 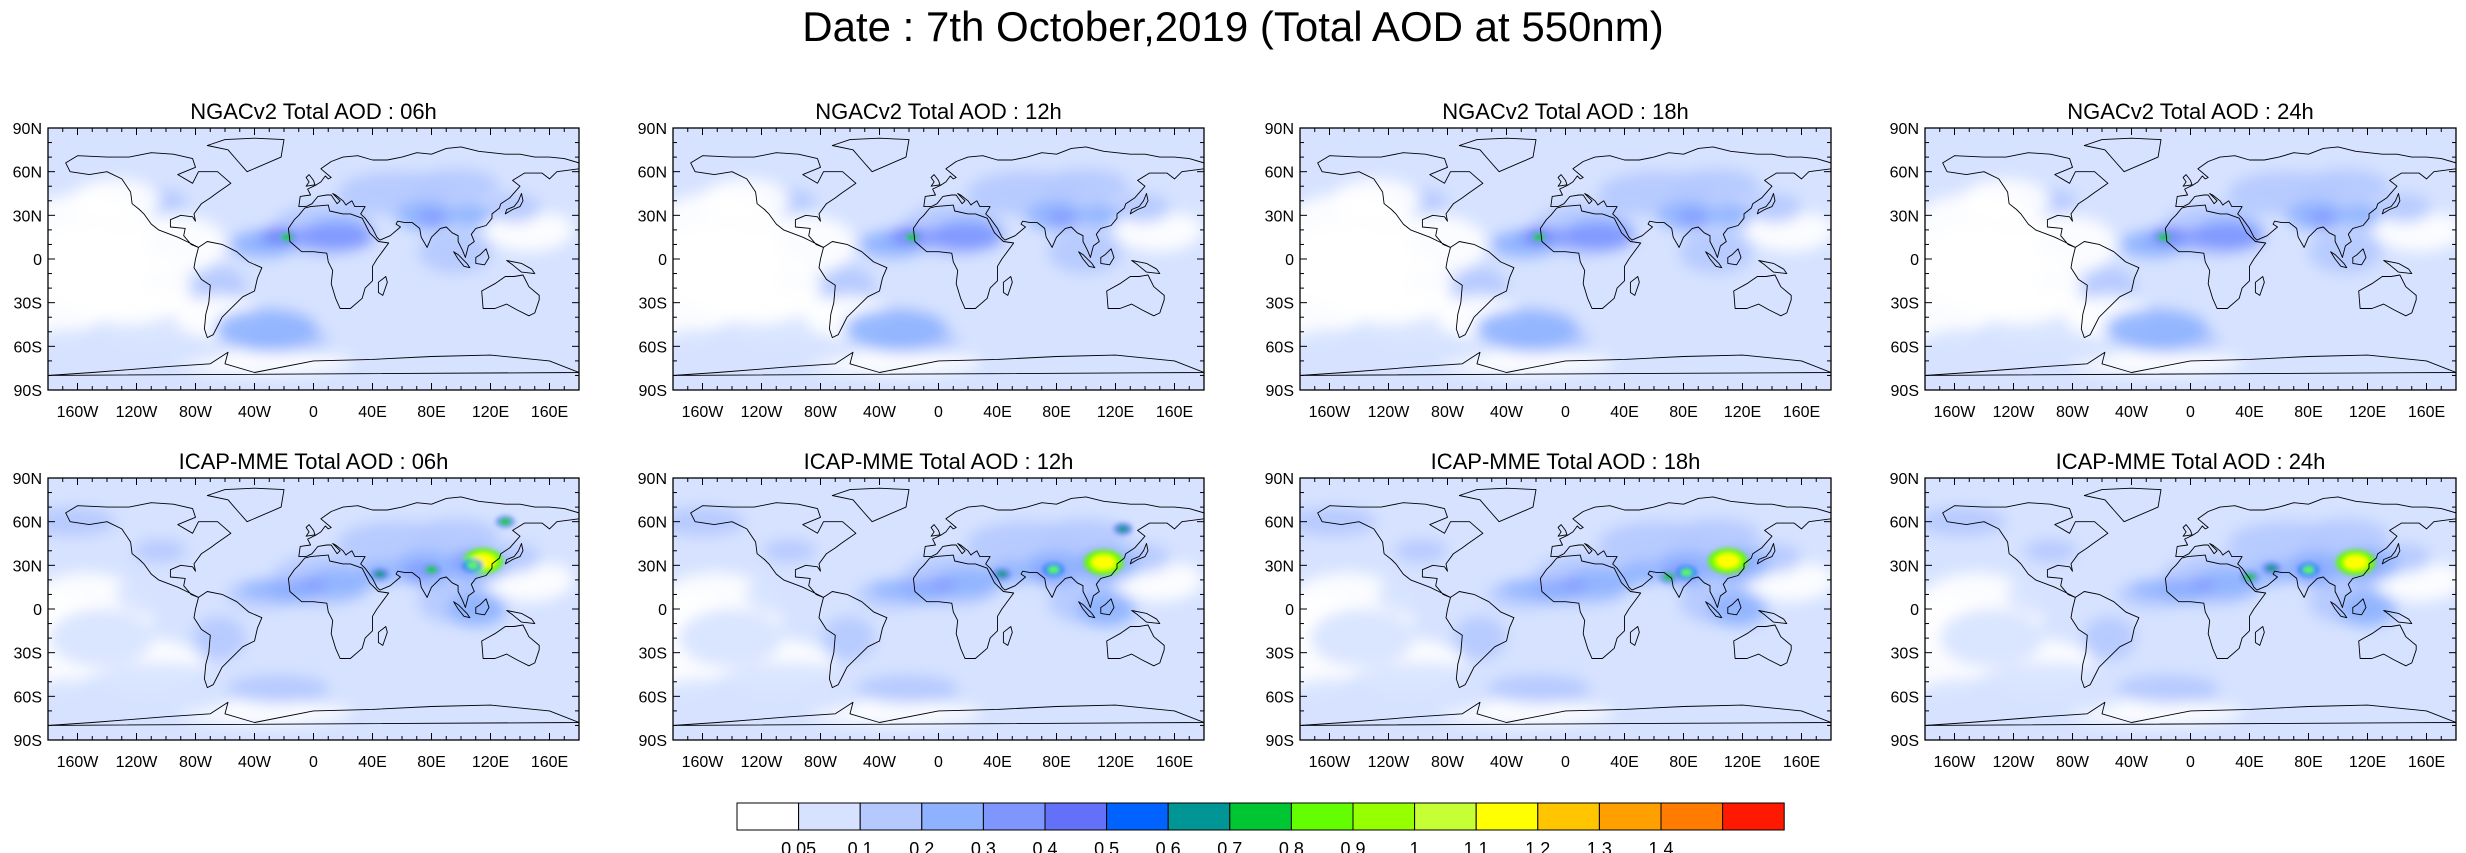 What do you see at coordinates (28, 391) in the screenshot?
I see `y-tick-label: 90S` at bounding box center [28, 391].